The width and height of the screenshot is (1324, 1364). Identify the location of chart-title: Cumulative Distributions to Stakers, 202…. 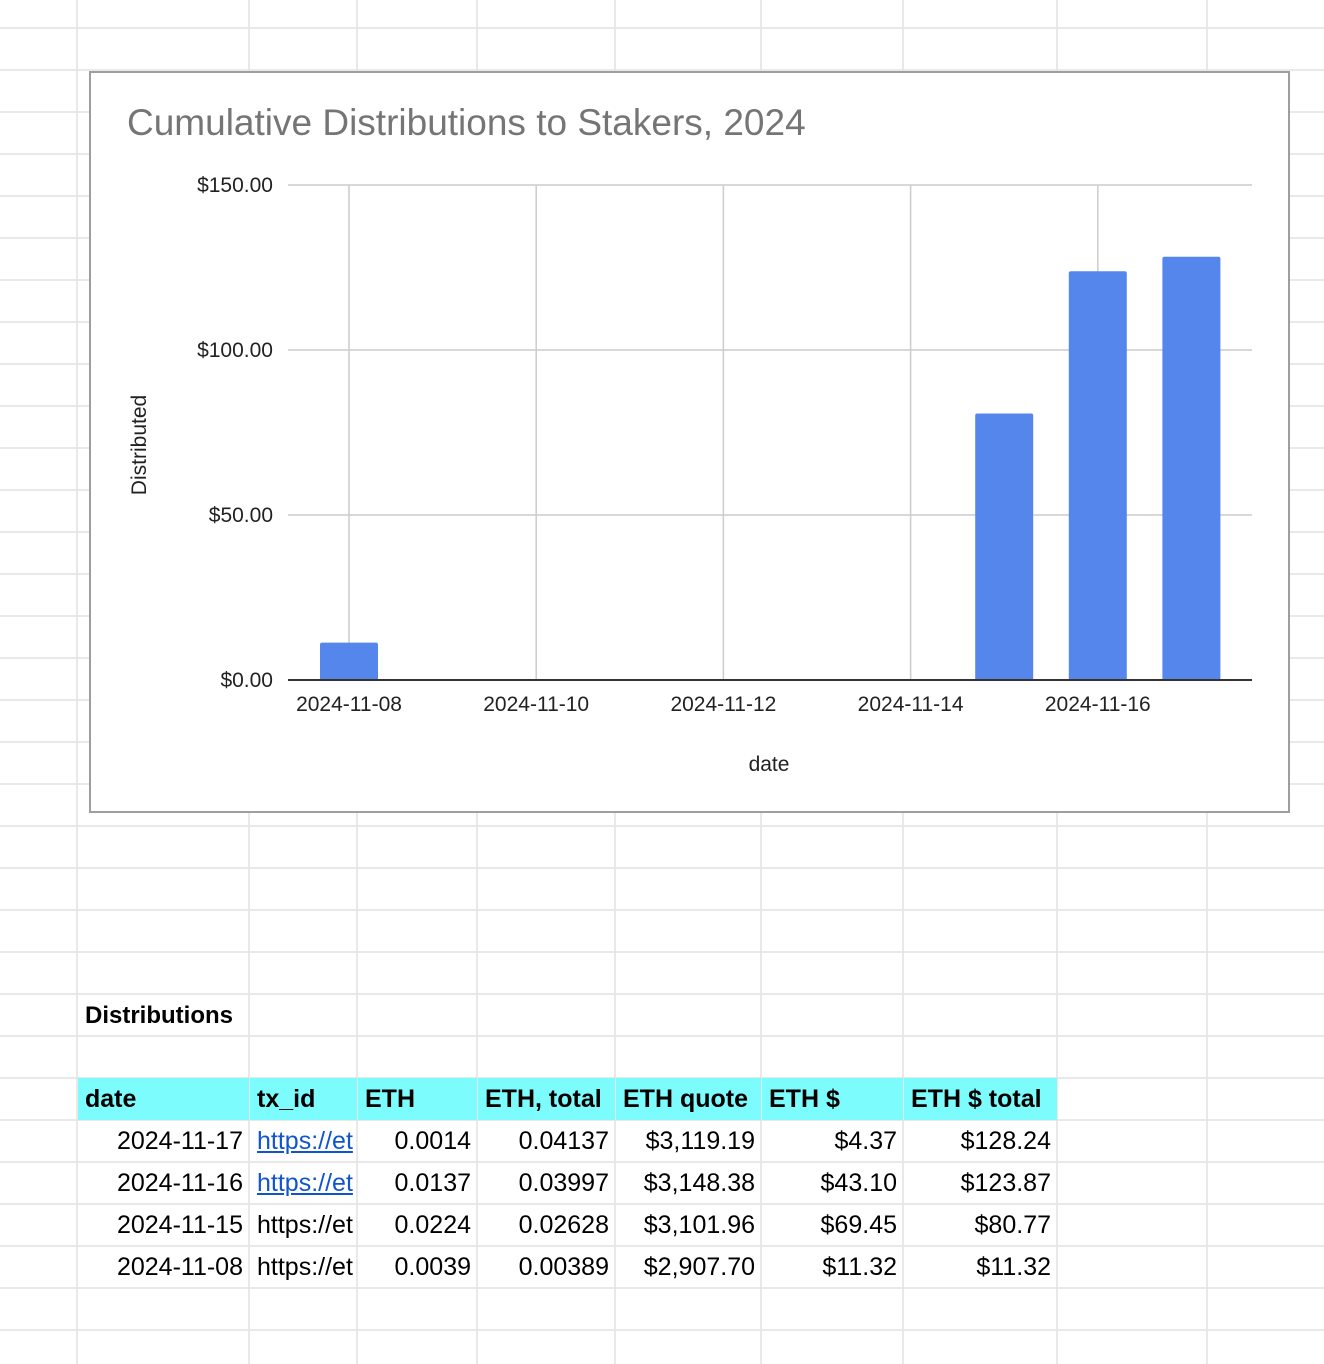
(466, 122).